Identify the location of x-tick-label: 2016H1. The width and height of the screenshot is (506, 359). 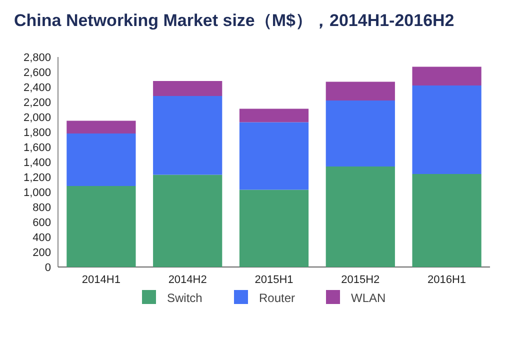
(447, 280).